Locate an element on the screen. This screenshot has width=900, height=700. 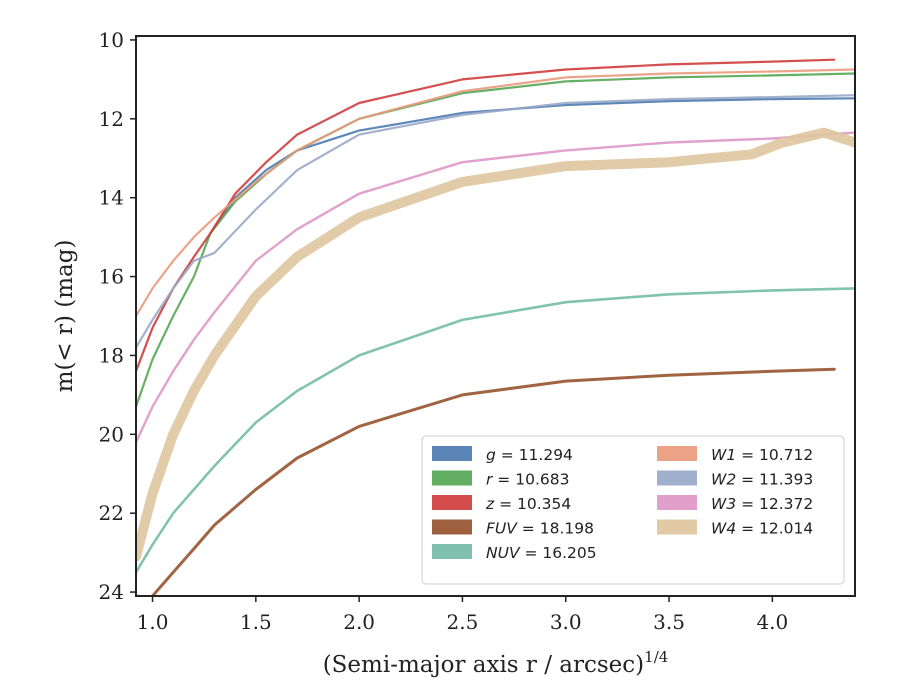
x-tick-label: 2.5 is located at coordinates (463, 622).